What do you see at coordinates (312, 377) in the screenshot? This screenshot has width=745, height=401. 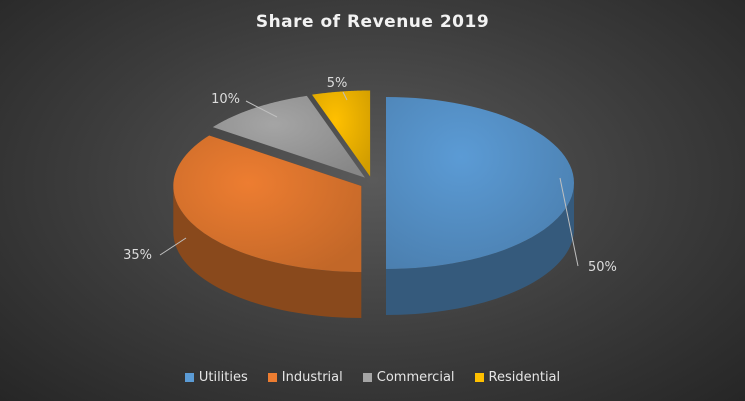 I see `legend-label-industrial: Industrial` at bounding box center [312, 377].